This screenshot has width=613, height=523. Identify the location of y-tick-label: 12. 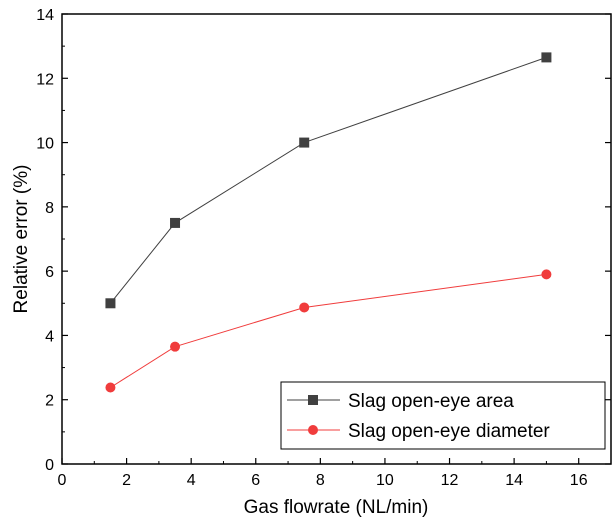
(45, 79).